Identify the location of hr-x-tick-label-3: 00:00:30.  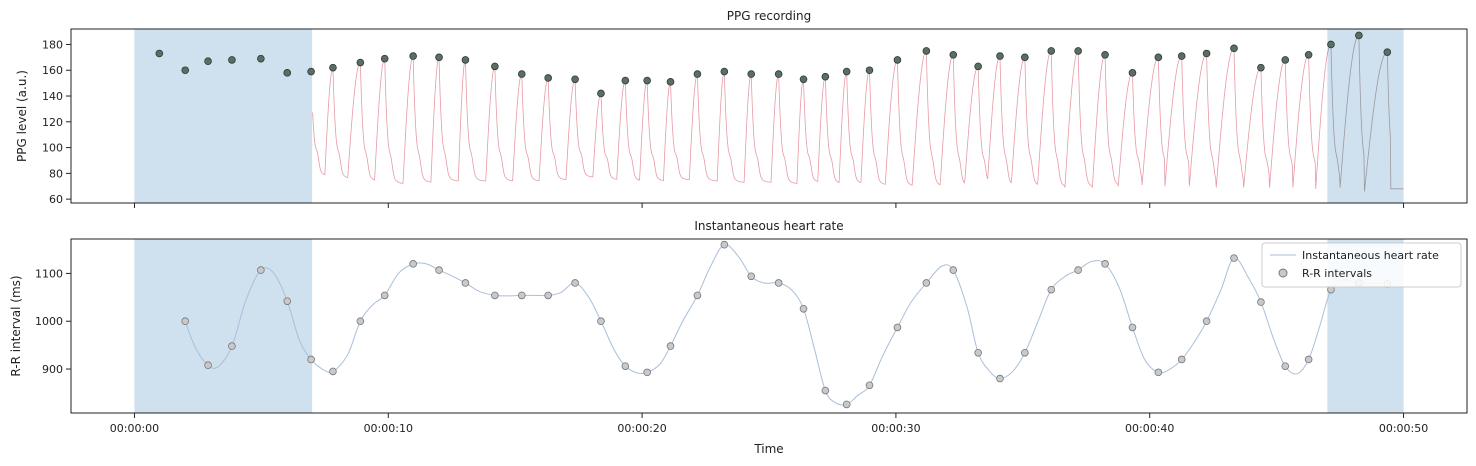
(895, 428).